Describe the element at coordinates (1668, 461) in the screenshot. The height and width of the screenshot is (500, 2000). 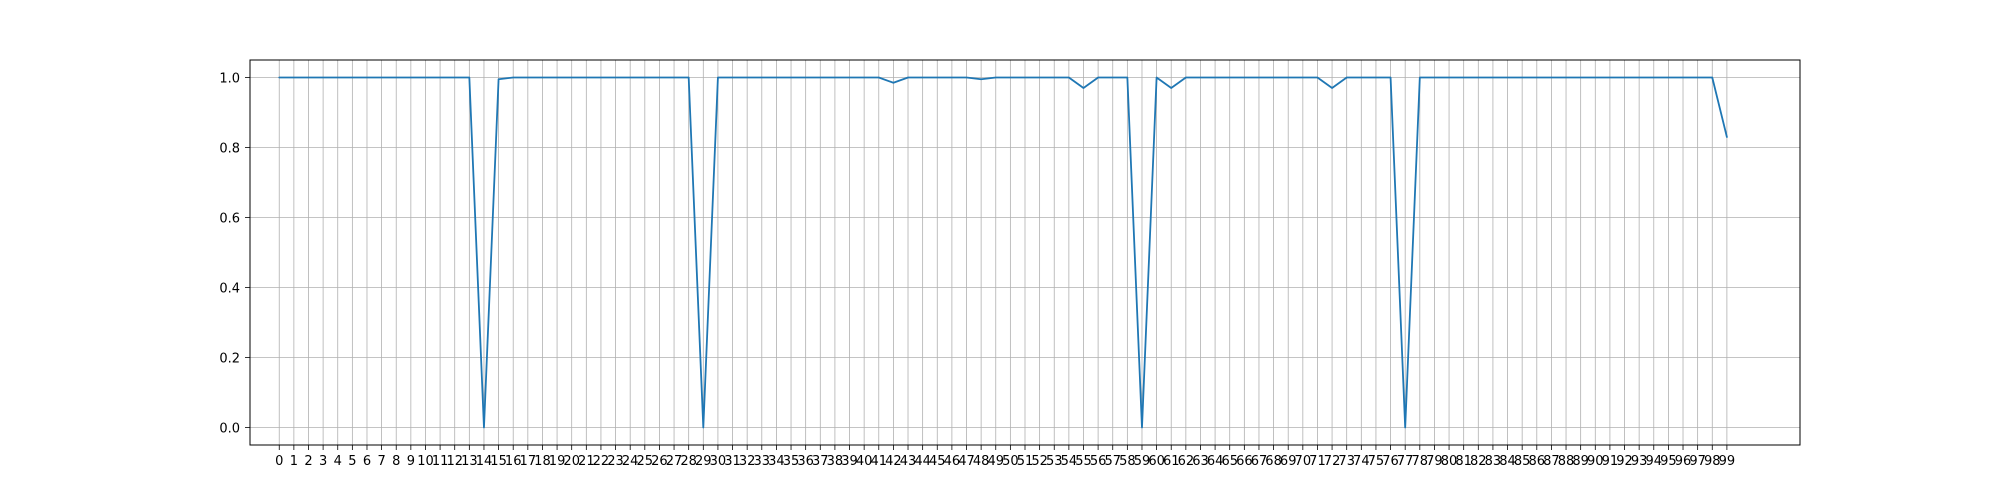
I see `x-tick-label: 95` at that location.